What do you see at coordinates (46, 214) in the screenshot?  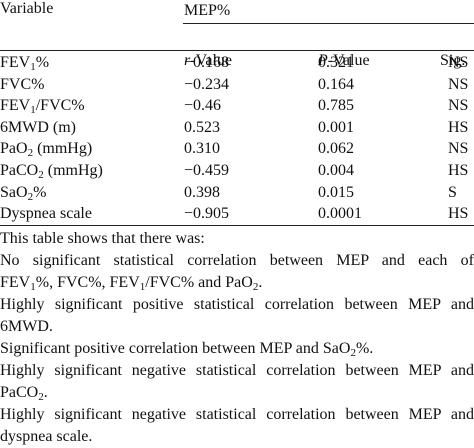 I see `row-variable: Dyspnea scale` at bounding box center [46, 214].